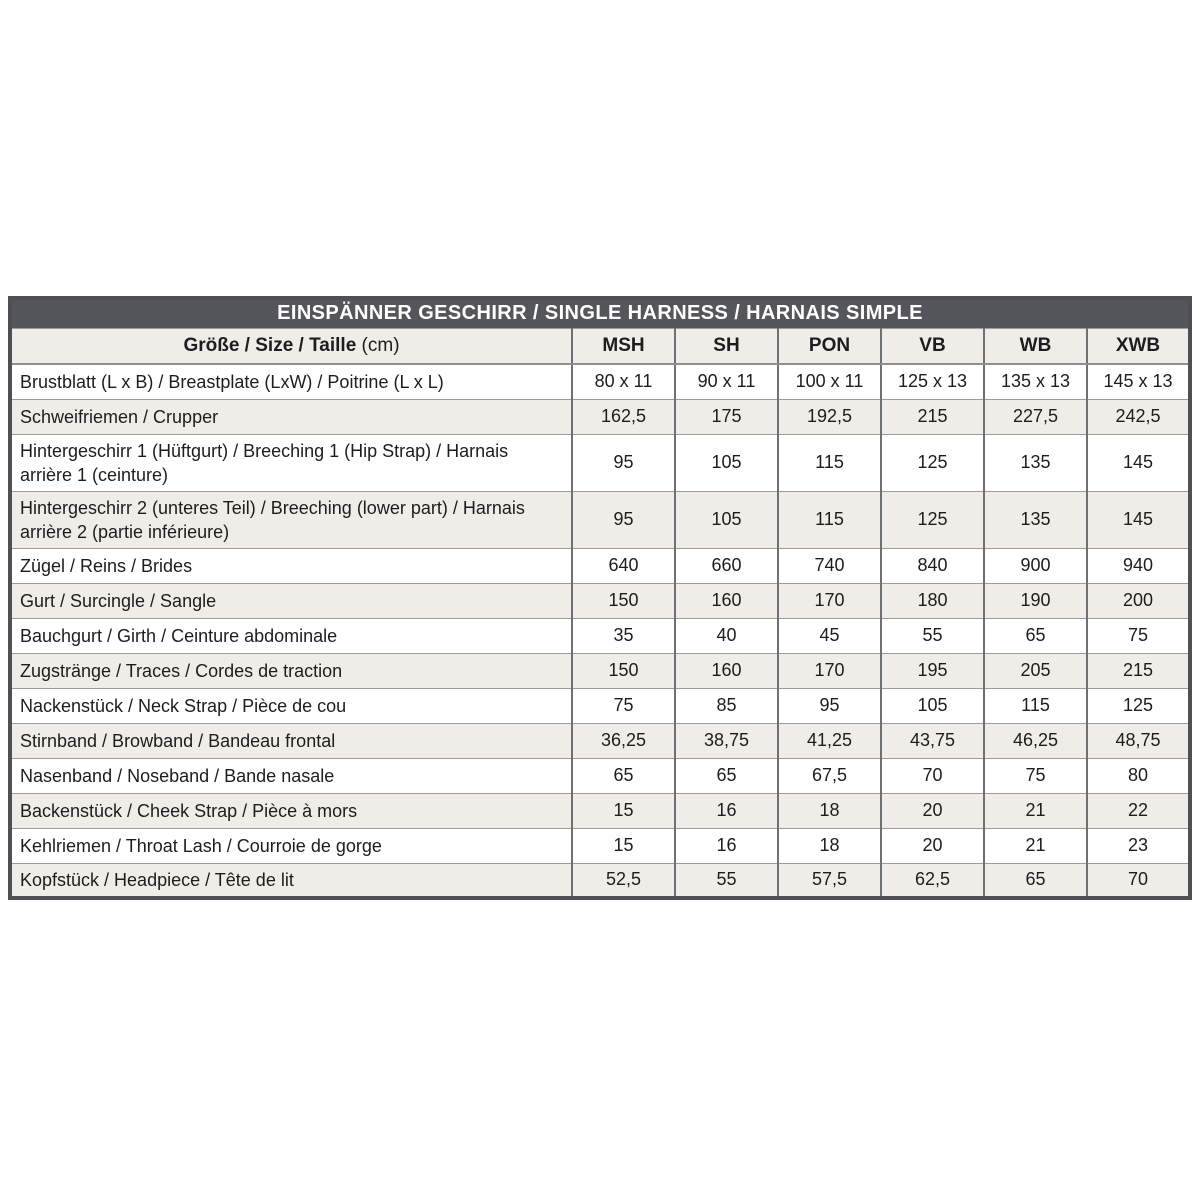  What do you see at coordinates (829, 565) in the screenshot?
I see `size-value-cell: 740` at bounding box center [829, 565].